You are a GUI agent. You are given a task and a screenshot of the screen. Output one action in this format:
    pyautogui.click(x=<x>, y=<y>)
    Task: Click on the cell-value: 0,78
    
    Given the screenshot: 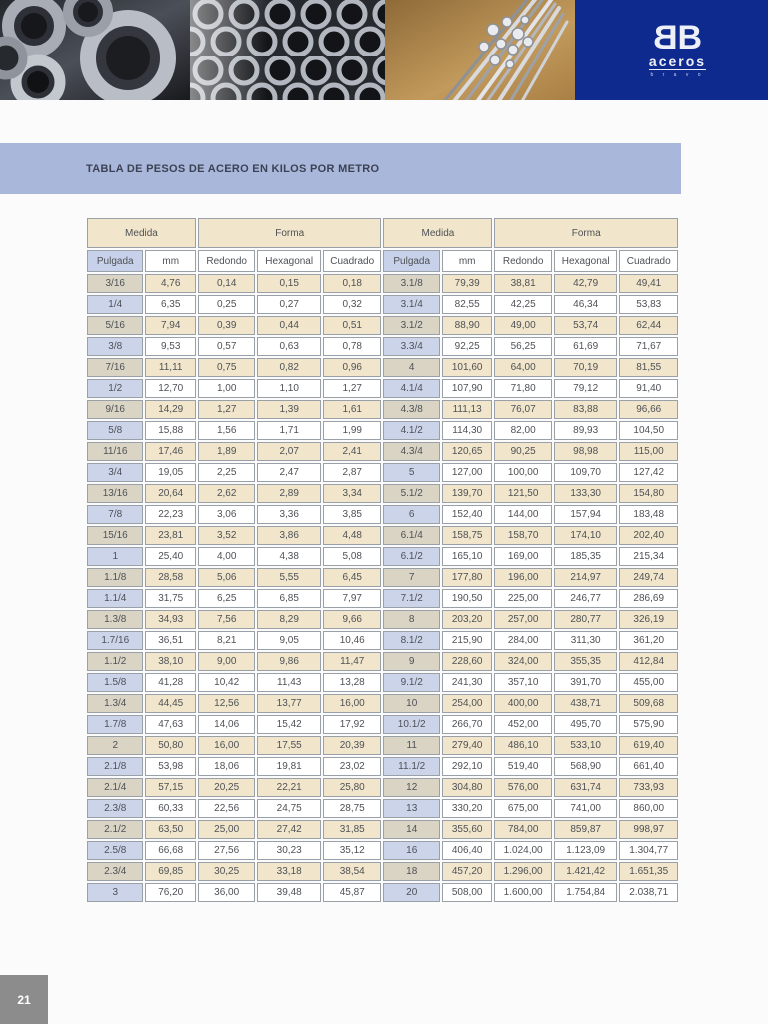 What is the action you would take?
    pyautogui.click(x=352, y=346)
    